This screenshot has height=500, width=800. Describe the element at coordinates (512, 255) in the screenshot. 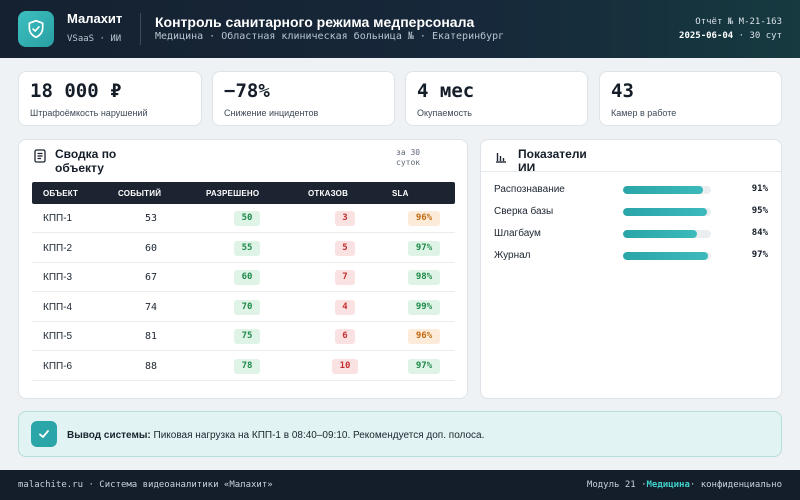

I see `metric-label: Журнал` at that location.